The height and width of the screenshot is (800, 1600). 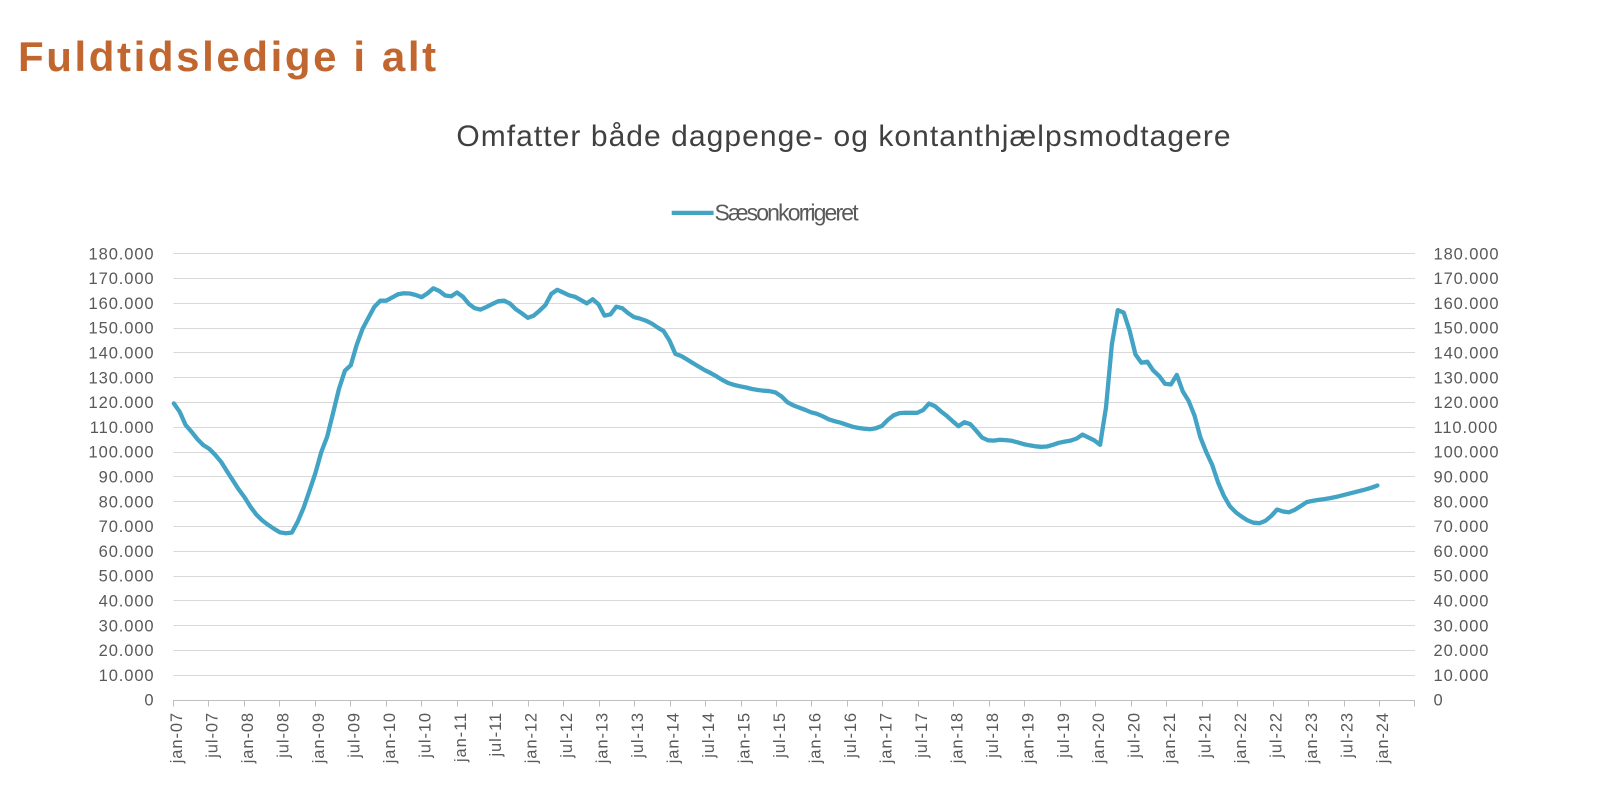 What do you see at coordinates (461, 737) in the screenshot?
I see `svg-text: jan-11` at bounding box center [461, 737].